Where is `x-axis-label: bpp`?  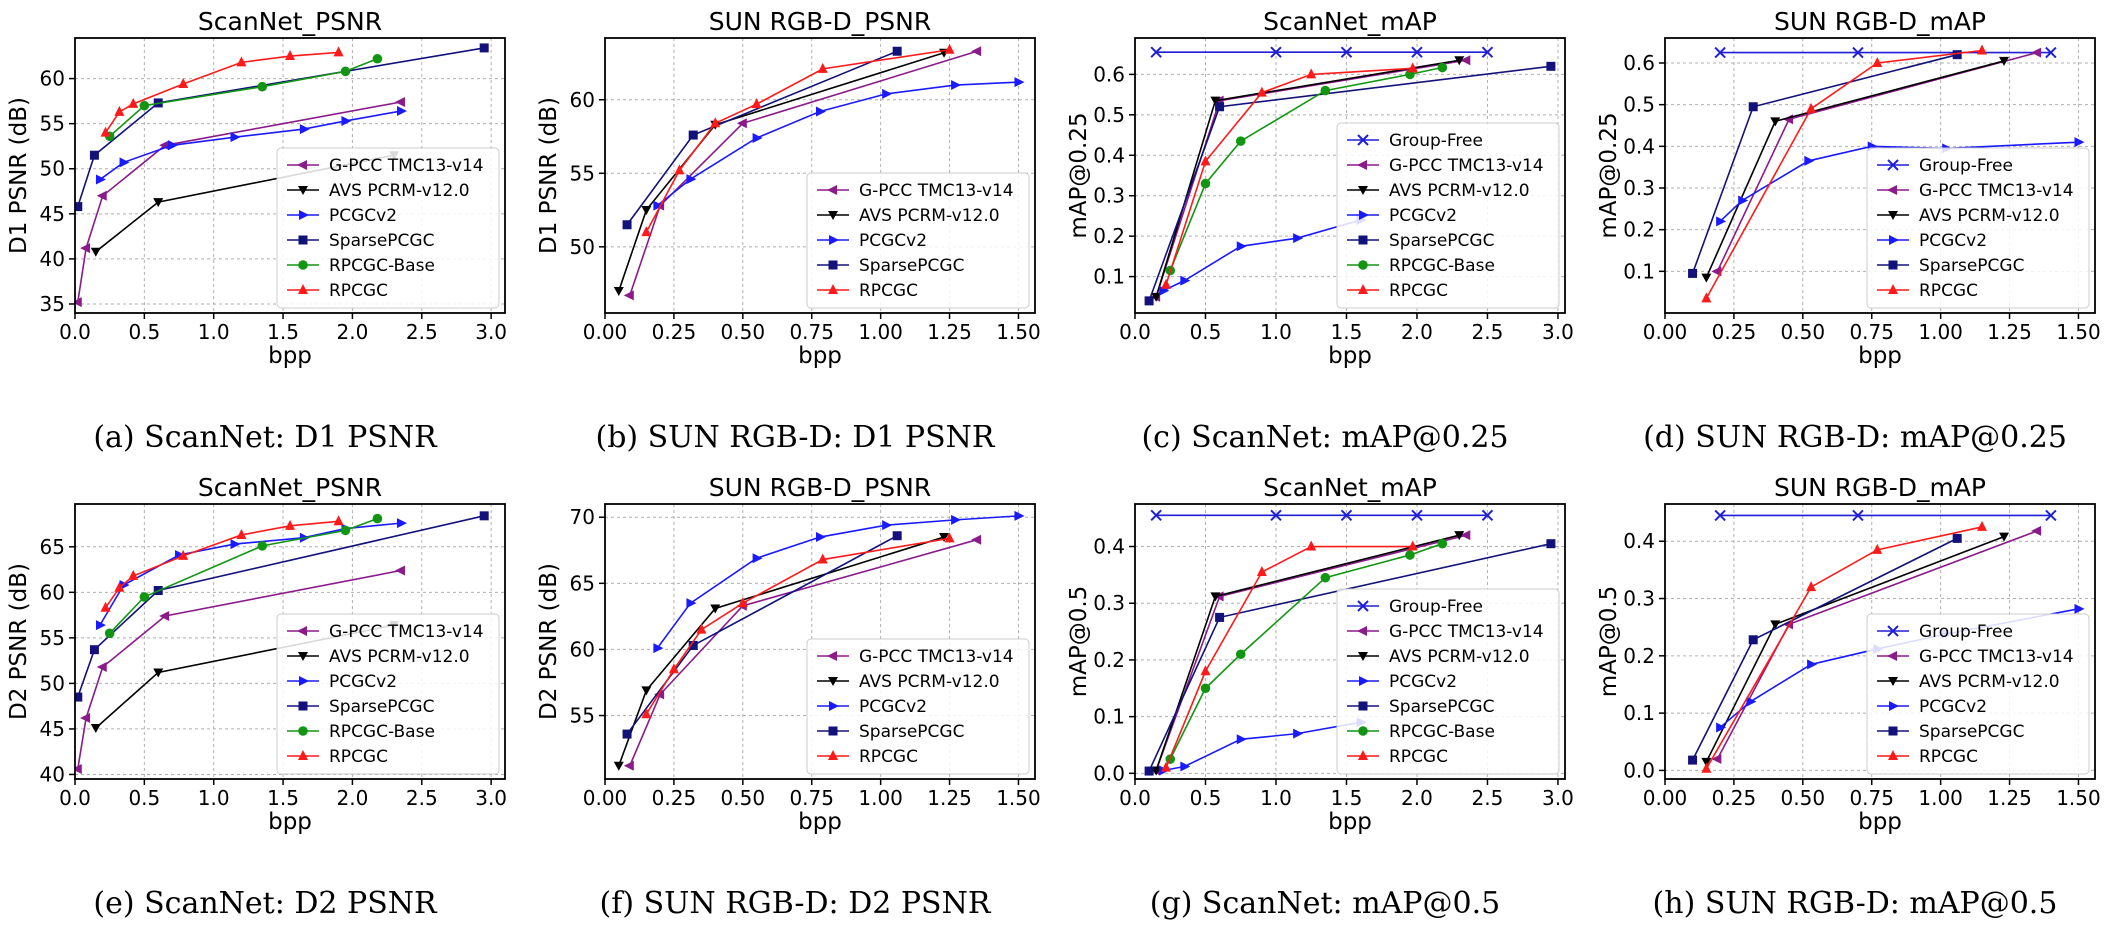 x-axis-label: bpp is located at coordinates (1880, 356).